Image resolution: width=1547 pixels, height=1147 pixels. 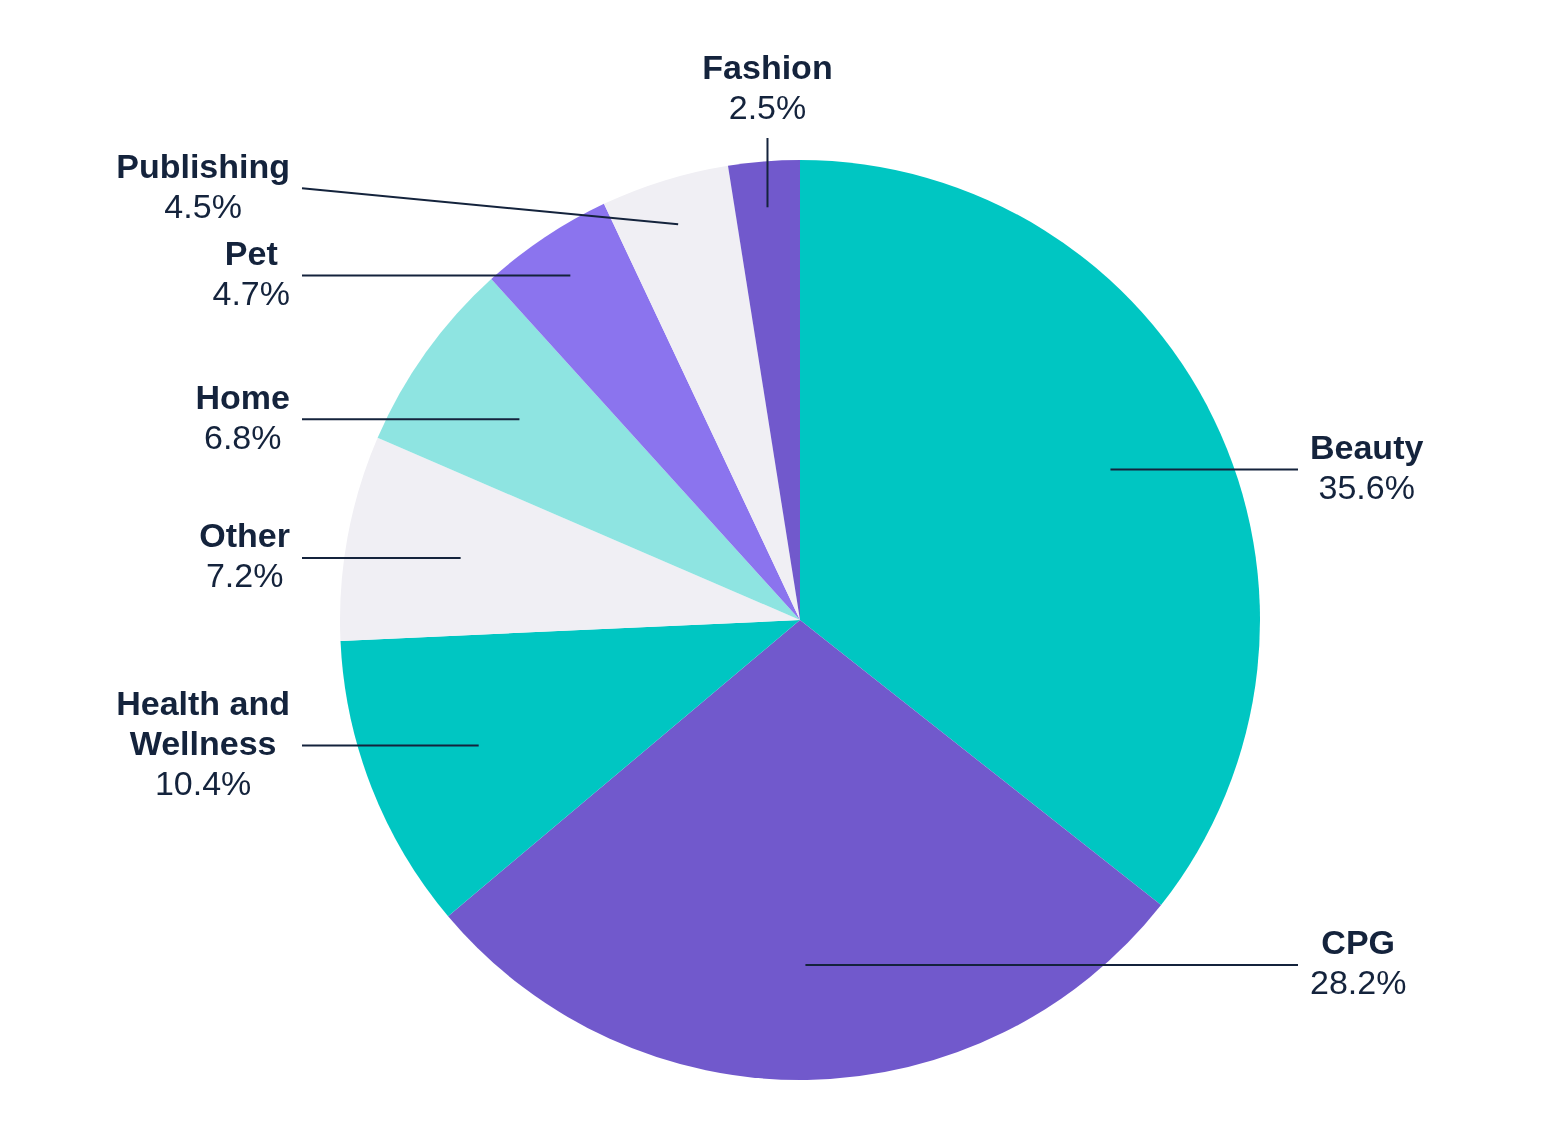 I want to click on data-label: 4.7%, so click(x=251, y=292).